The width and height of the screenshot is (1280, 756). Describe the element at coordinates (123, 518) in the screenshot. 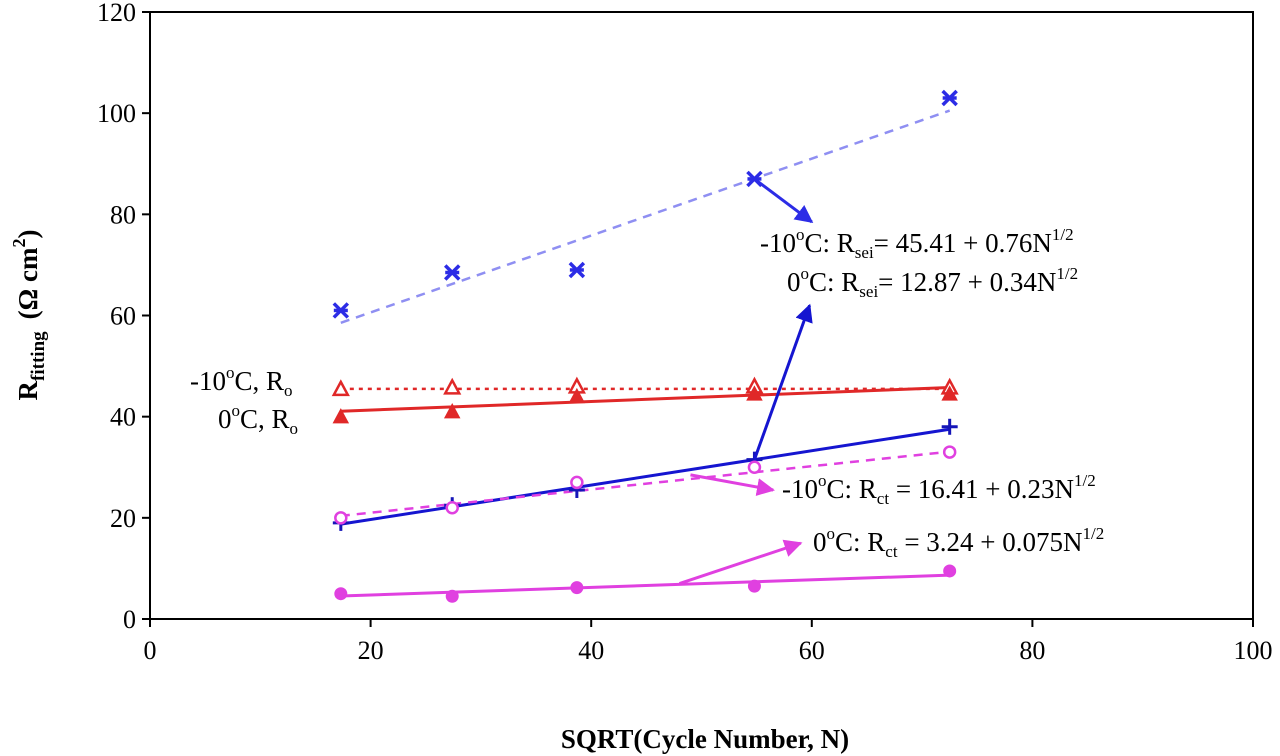

I see `y-tick-label: 20` at that location.